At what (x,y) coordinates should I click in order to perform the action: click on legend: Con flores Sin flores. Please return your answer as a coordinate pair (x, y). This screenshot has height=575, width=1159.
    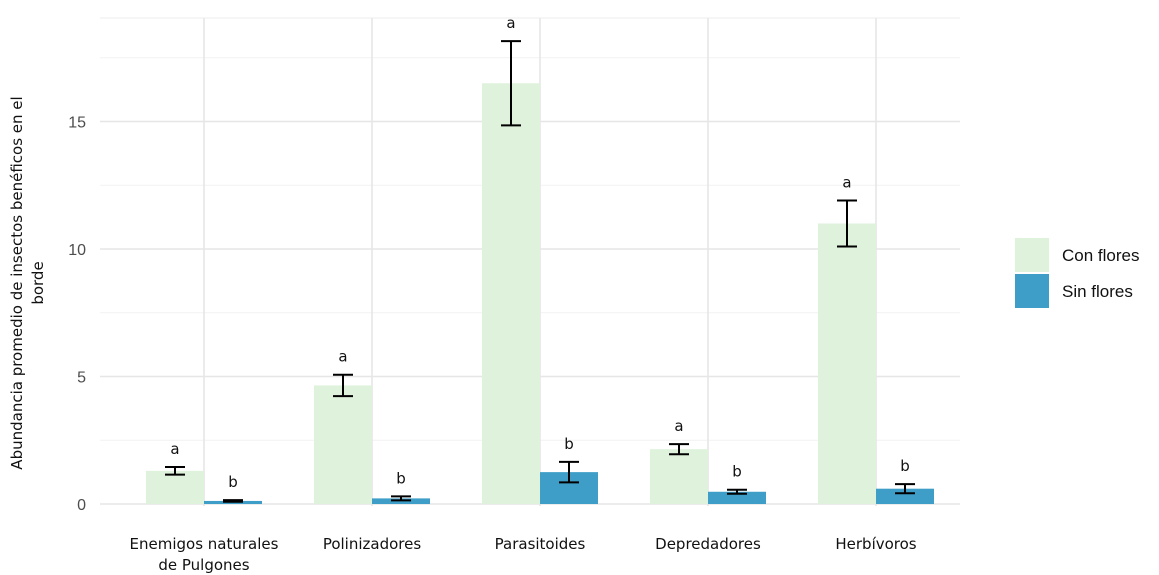
    Looking at the image, I should click on (1077, 273).